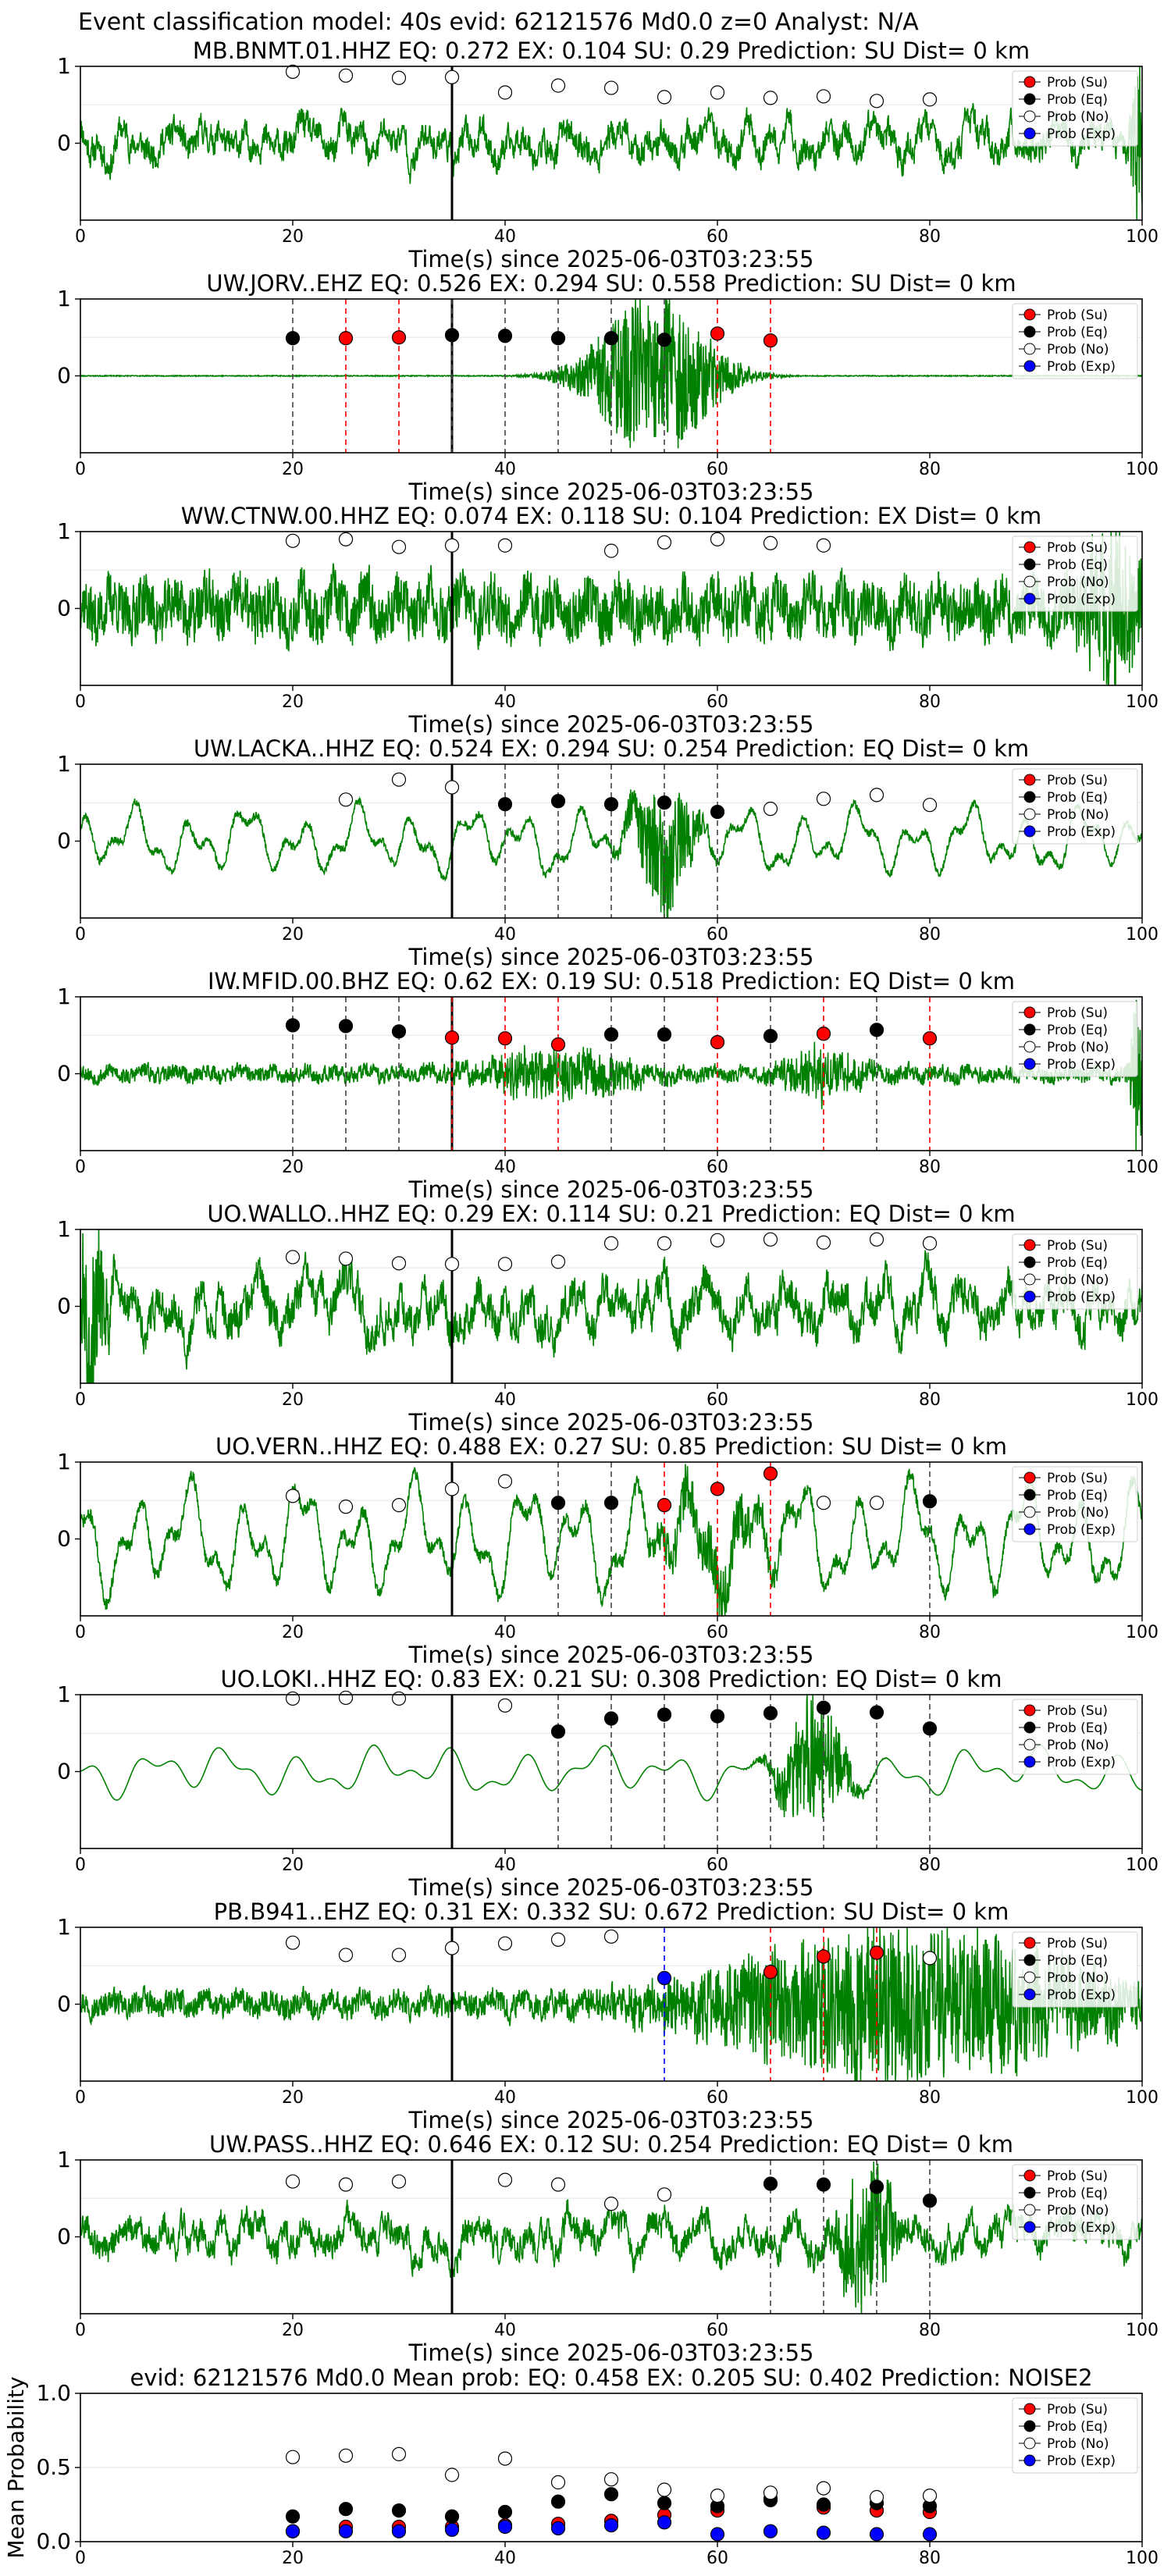  Describe the element at coordinates (664, 1978) in the screenshot. I see `prob-marker-exp` at that location.